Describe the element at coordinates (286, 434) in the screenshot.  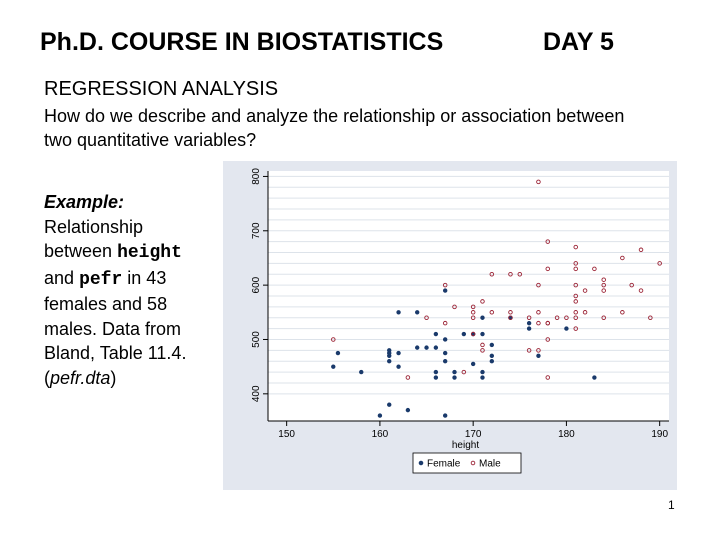
I see `x-tick-label: 150` at that location.